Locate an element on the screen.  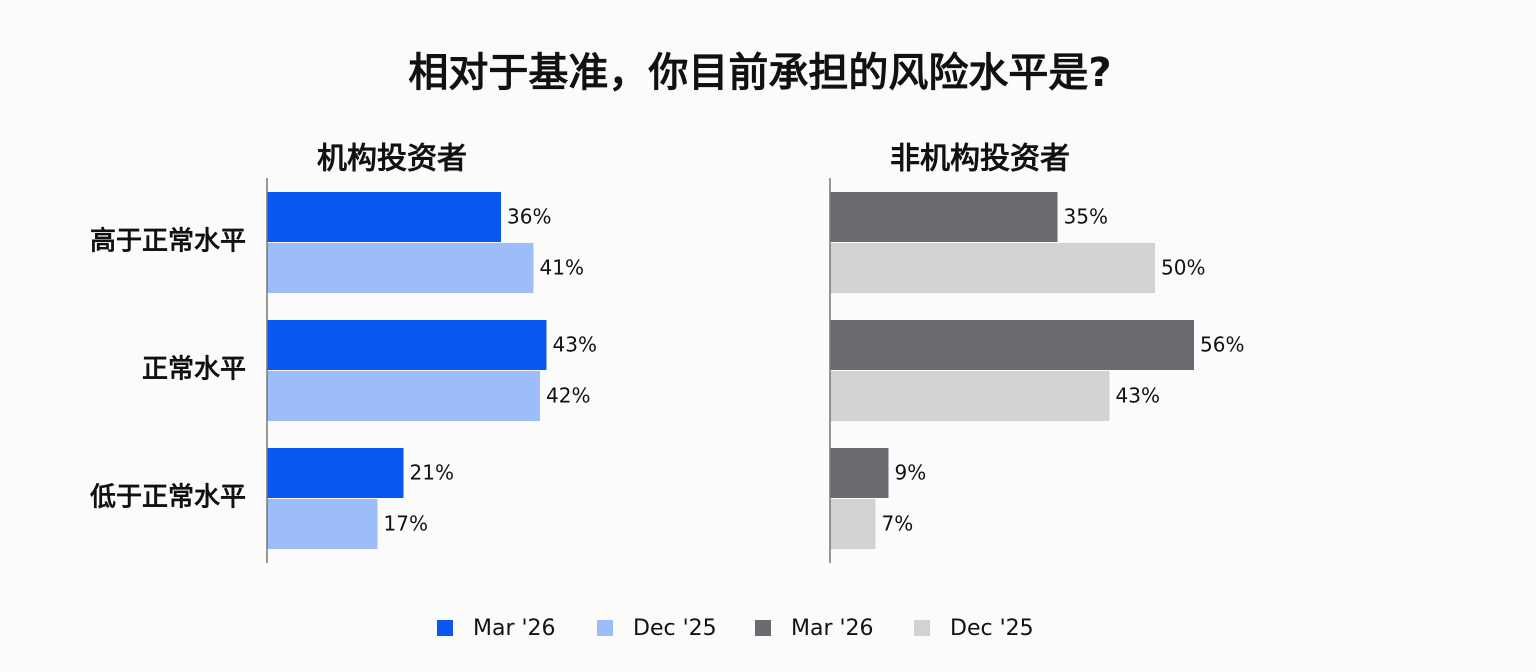
category-label: 正常水平 is located at coordinates (194, 370).